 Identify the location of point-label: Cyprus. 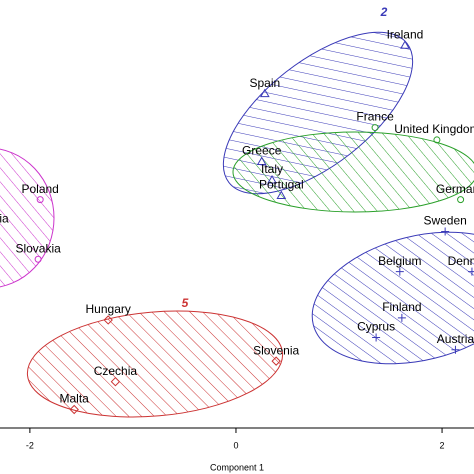
(376, 327).